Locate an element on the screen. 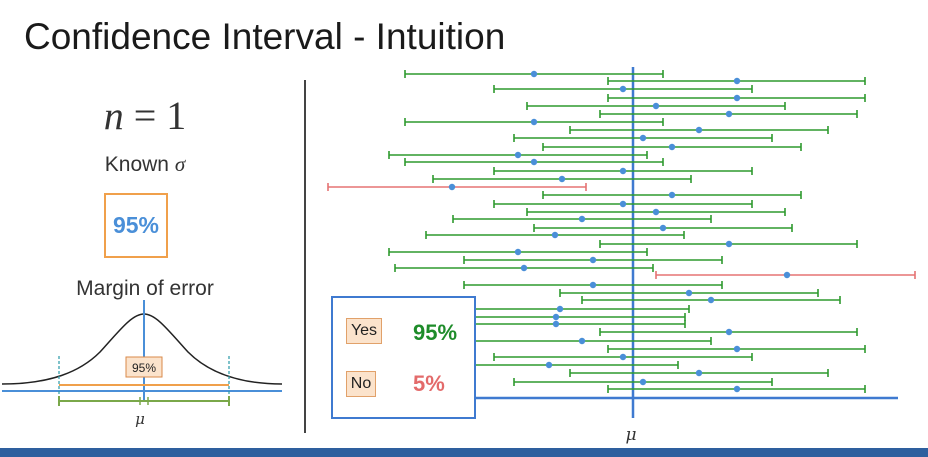  sample-size-label: n = 1 is located at coordinates (145, 115).